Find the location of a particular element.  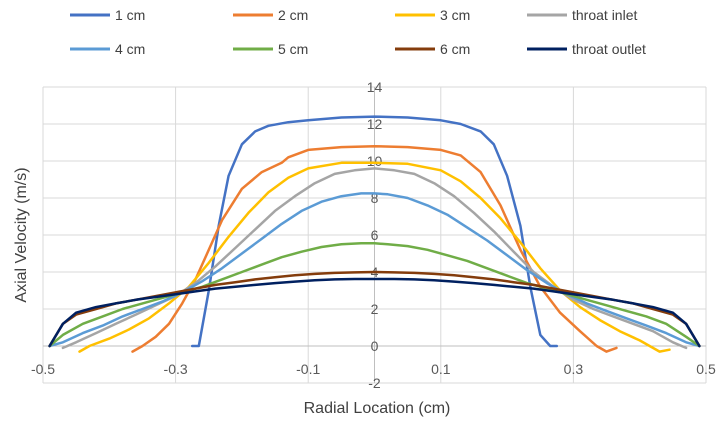

x-axis-title: Radial Location (cm) is located at coordinates (377, 408).